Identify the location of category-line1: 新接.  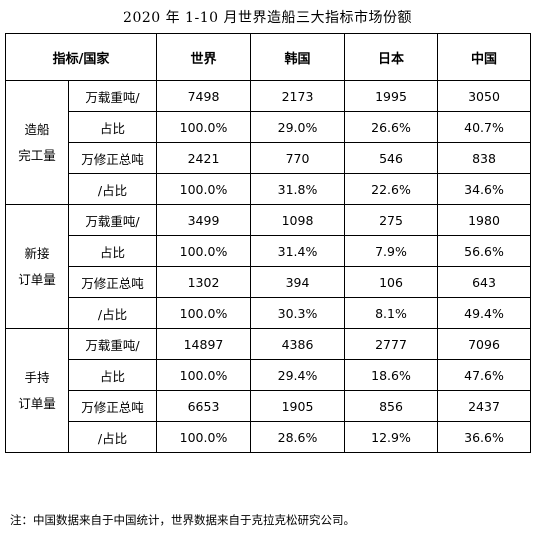
(37, 253).